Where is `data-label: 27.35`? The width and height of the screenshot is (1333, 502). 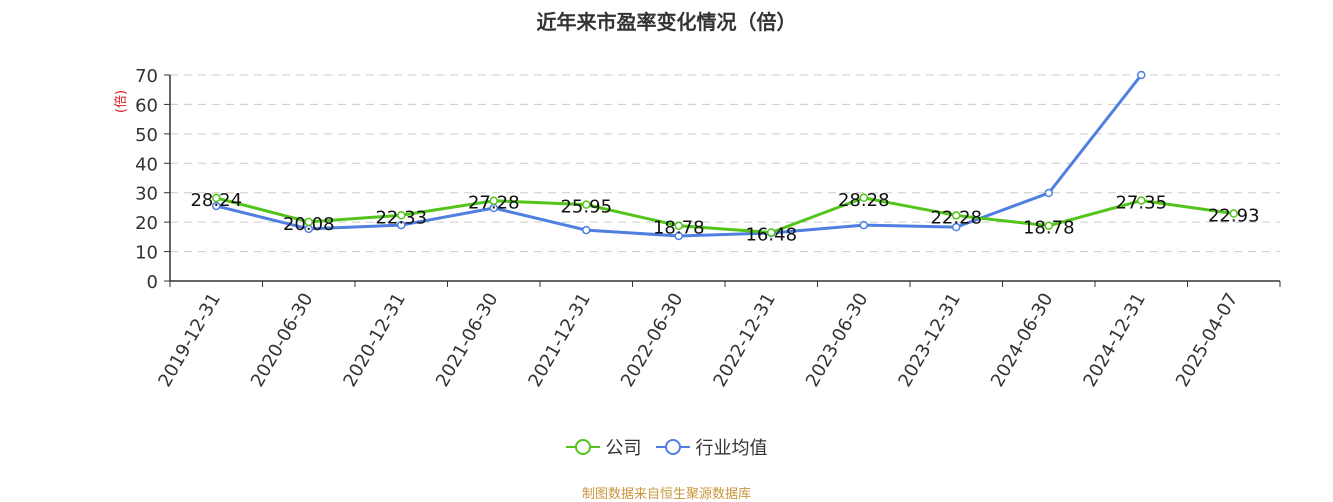 data-label: 27.35 is located at coordinates (1141, 203).